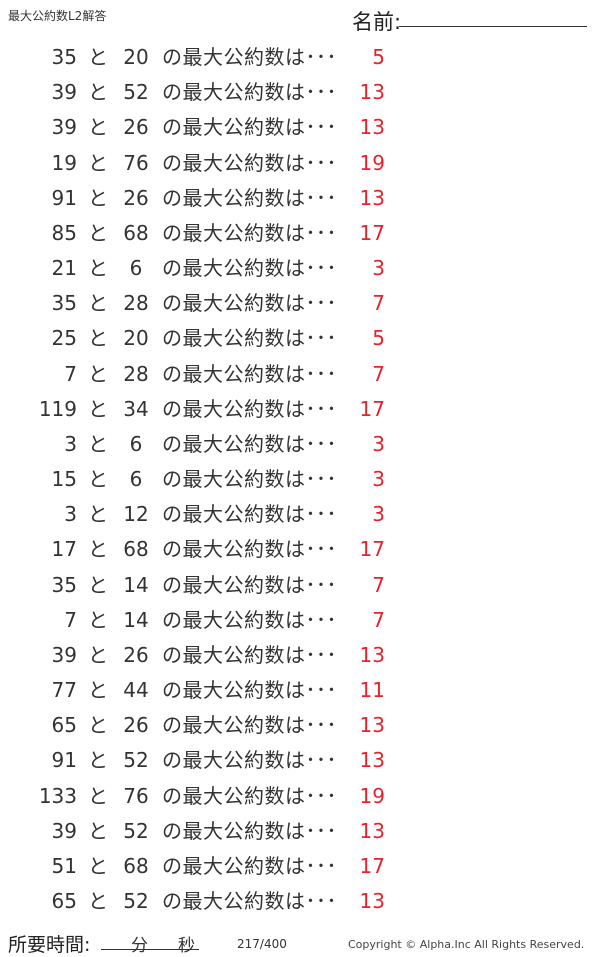  I want to click on first-number: 133, so click(57, 795).